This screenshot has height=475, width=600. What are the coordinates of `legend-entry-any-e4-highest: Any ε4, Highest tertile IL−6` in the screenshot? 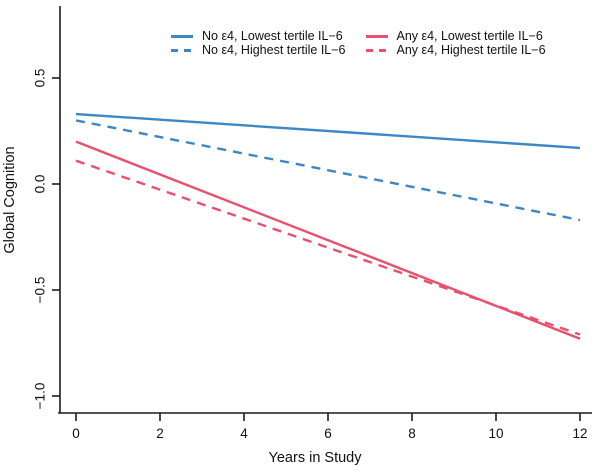 It's located at (455, 50).